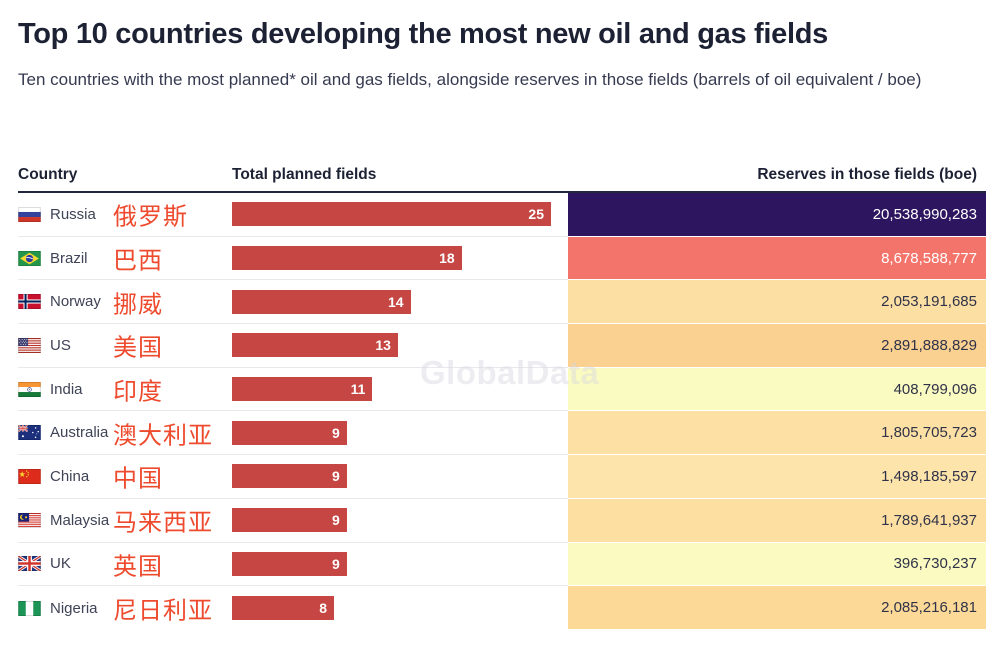  What do you see at coordinates (777, 476) in the screenshot?
I see `reserves-value-cell: 1,498,185,597` at bounding box center [777, 476].